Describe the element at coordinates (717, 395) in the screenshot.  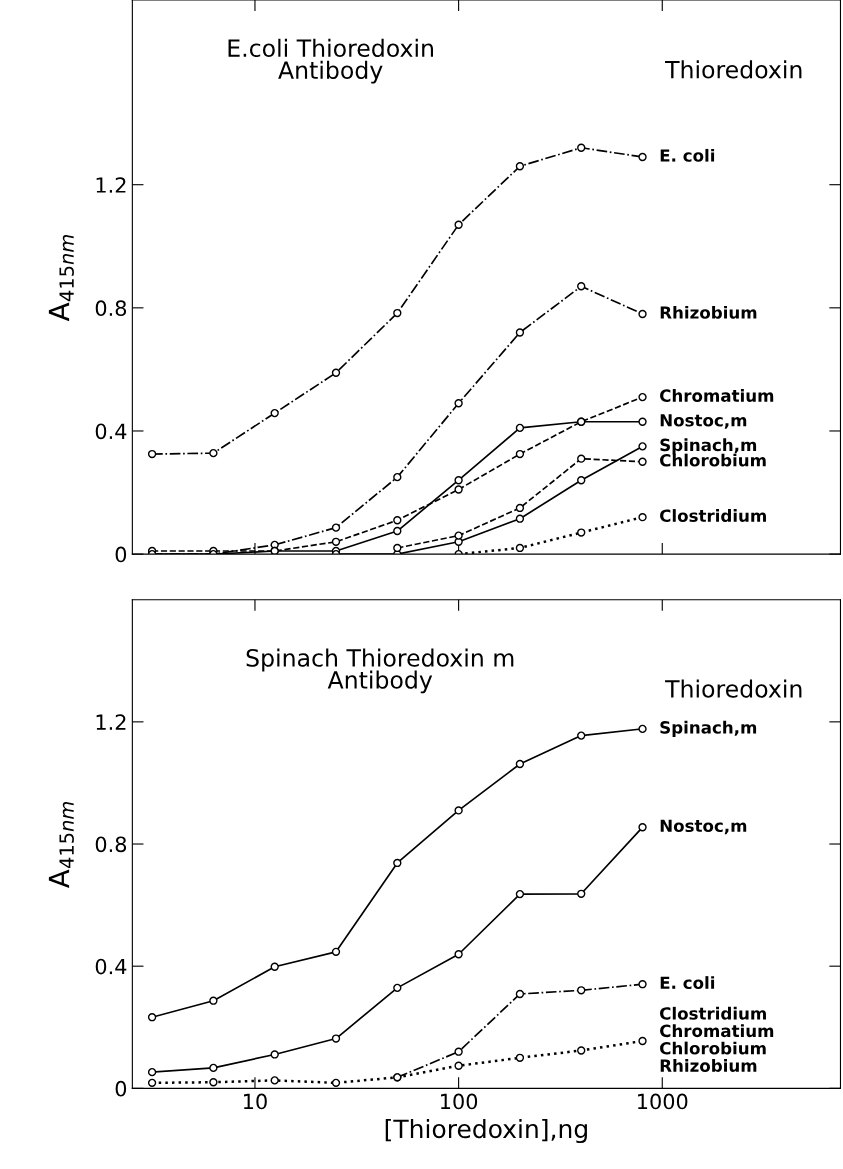
I see `series-label: Chromatium` at that location.